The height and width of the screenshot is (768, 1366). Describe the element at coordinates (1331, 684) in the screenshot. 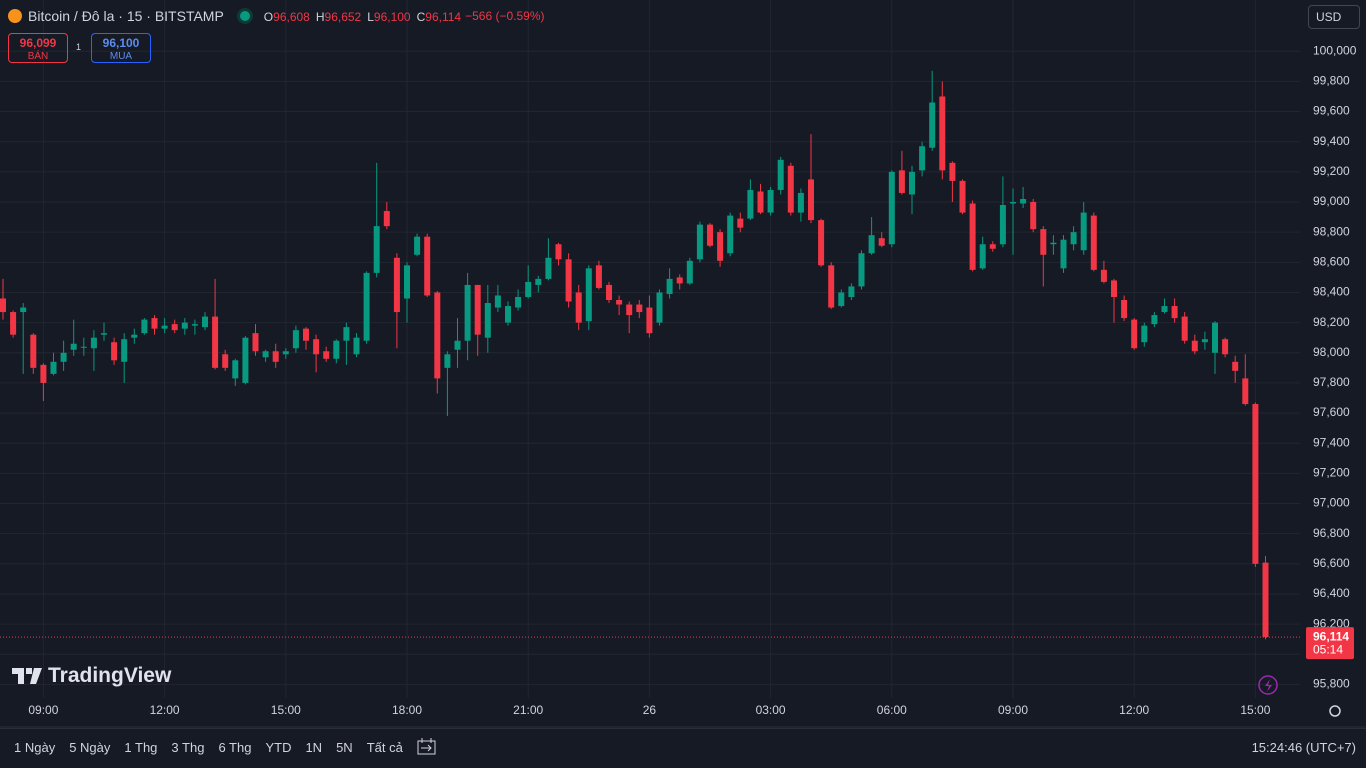

I see `y-tick-label: 95,800` at that location.